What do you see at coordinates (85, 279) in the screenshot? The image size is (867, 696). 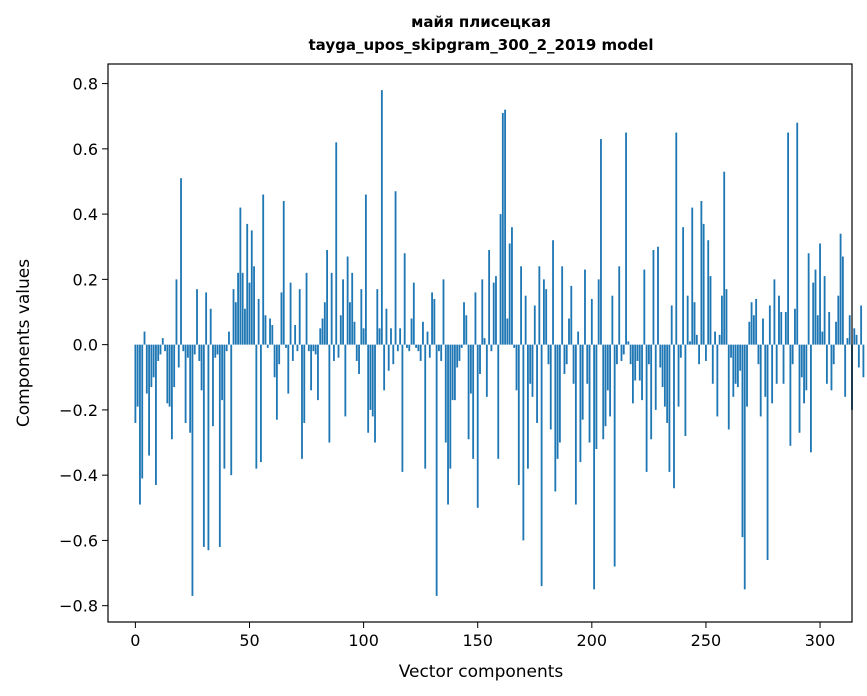 I see `y-tick-label: 0.2` at bounding box center [85, 279].